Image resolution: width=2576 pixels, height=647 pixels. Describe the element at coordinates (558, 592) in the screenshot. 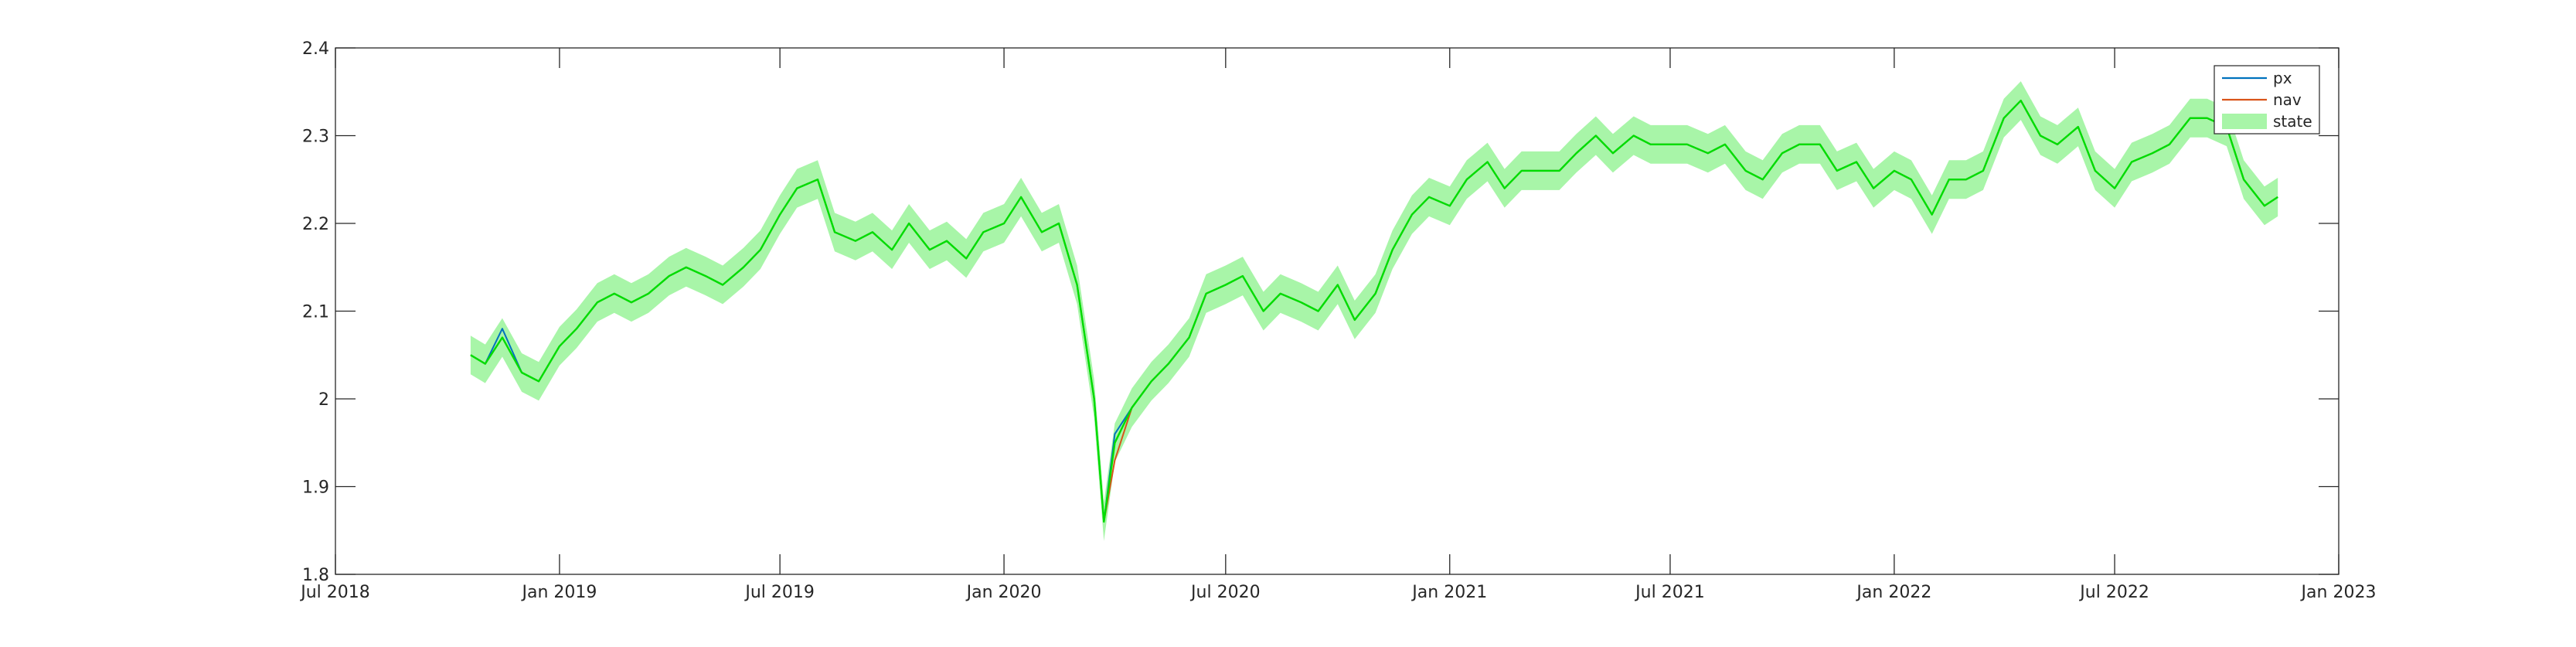

I see `x-tick-label: Jan 2019` at that location.